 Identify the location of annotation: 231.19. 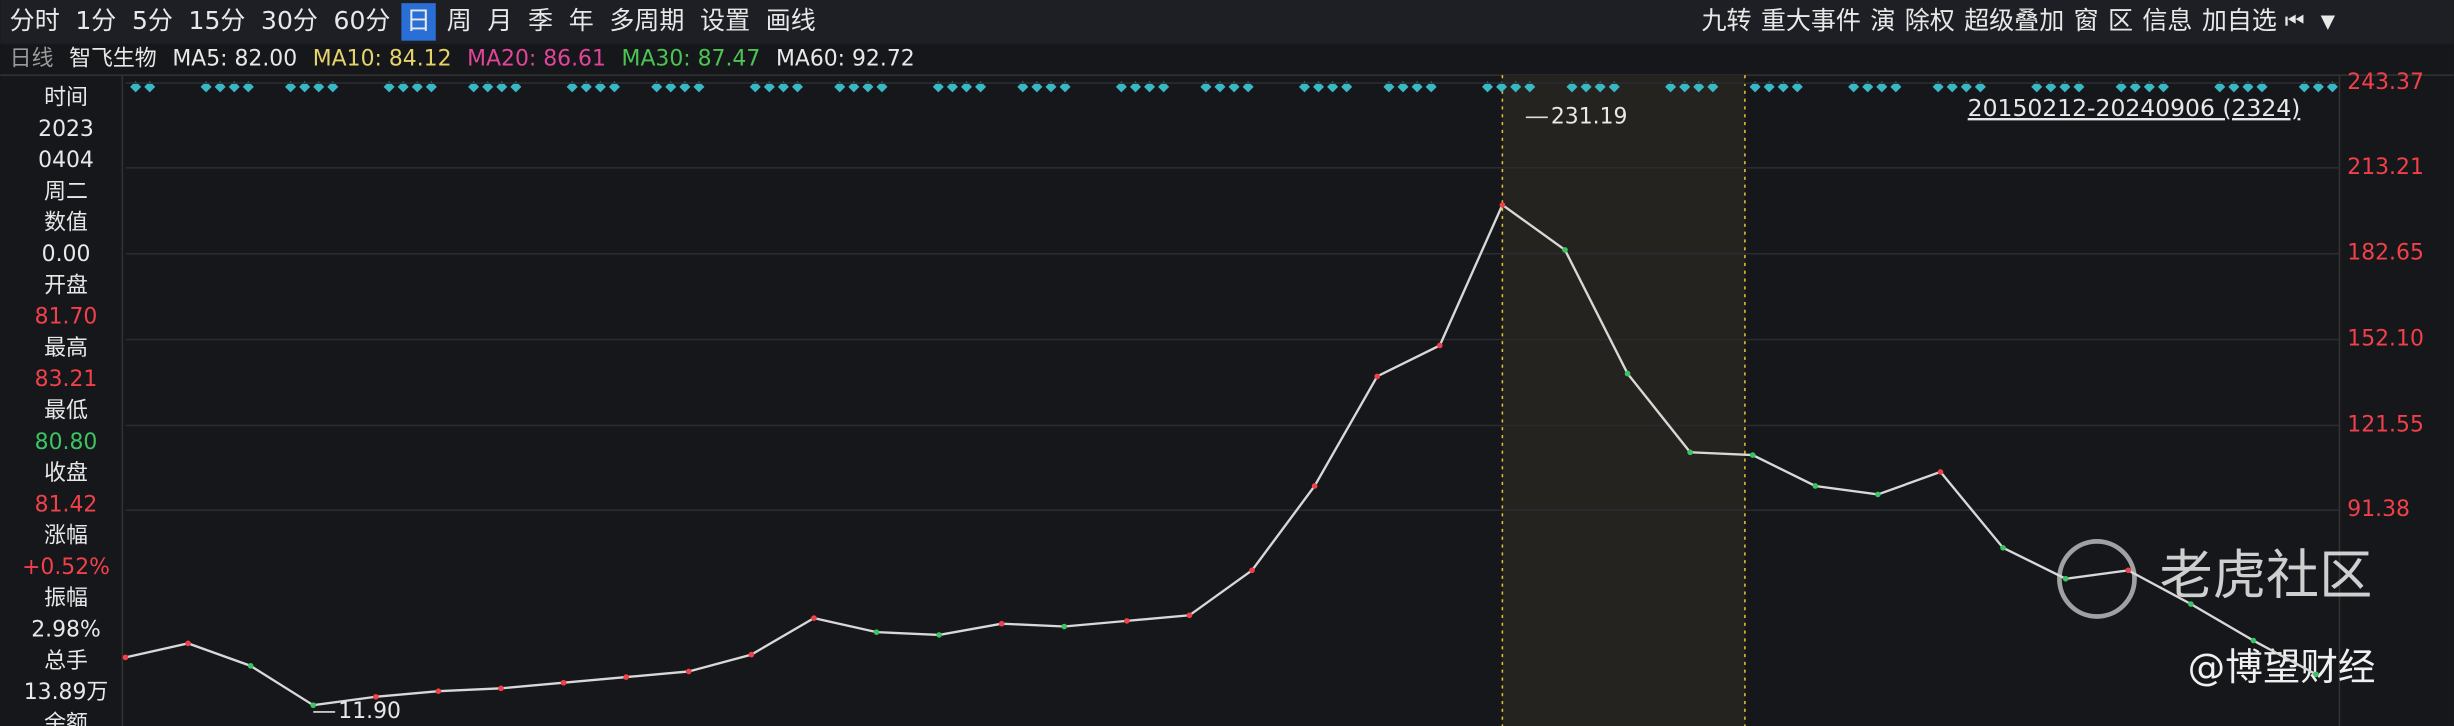
(1589, 116).